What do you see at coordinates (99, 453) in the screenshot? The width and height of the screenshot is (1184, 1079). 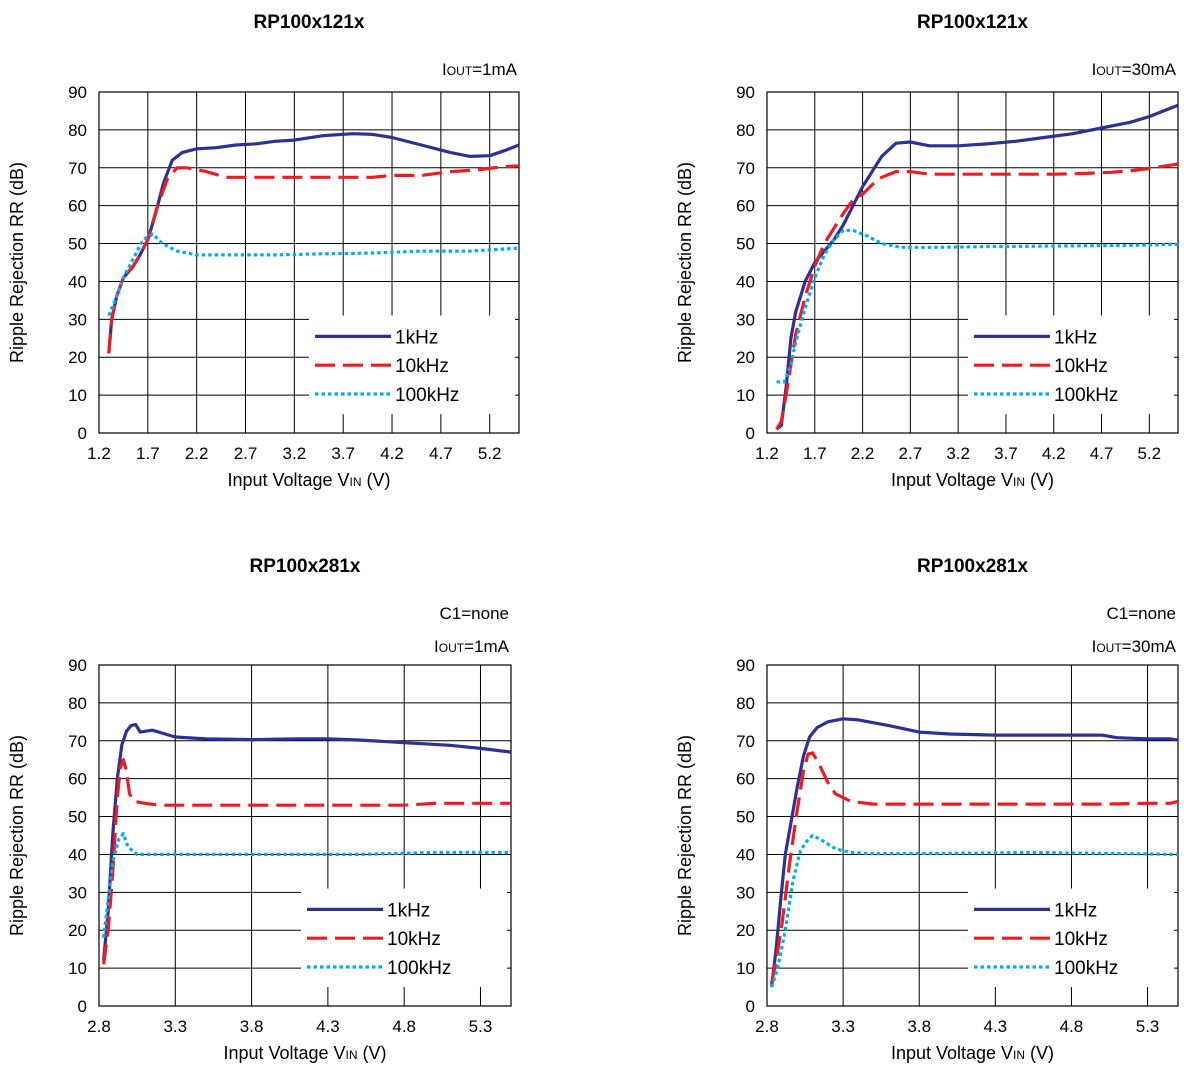 I see `x-tick-label: 1.2` at bounding box center [99, 453].